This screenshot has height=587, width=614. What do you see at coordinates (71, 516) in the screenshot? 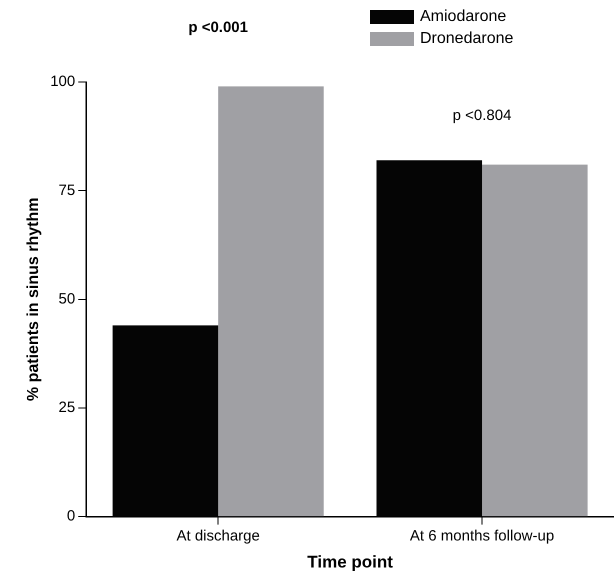
I see `y-tick-label: 0` at bounding box center [71, 516].